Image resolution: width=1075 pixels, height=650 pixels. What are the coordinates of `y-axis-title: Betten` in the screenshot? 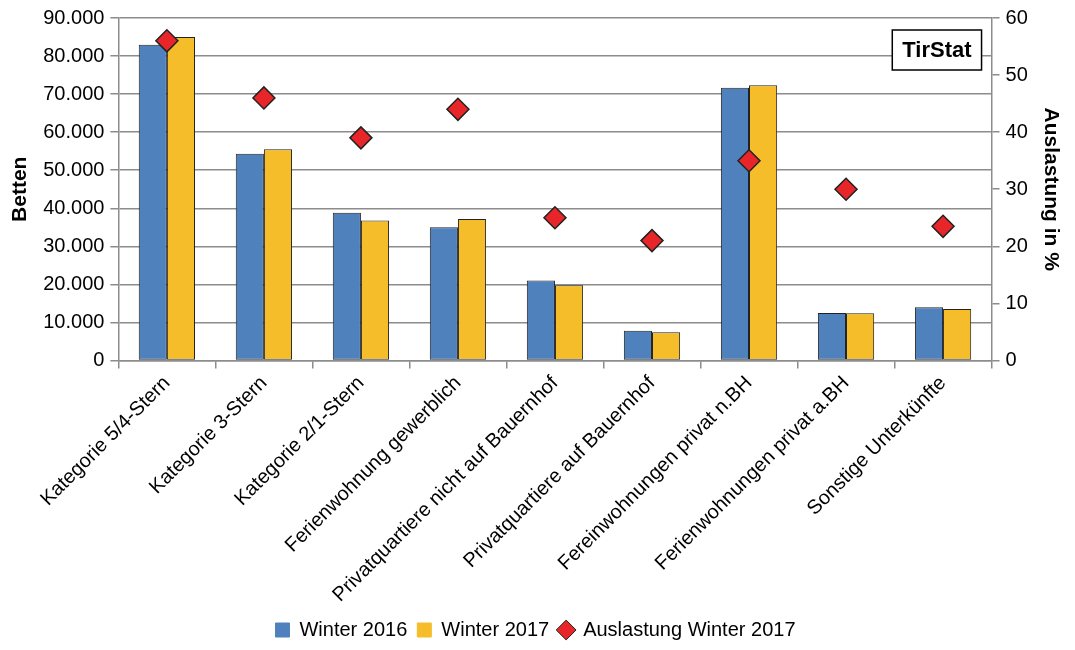 It's located at (19, 189).